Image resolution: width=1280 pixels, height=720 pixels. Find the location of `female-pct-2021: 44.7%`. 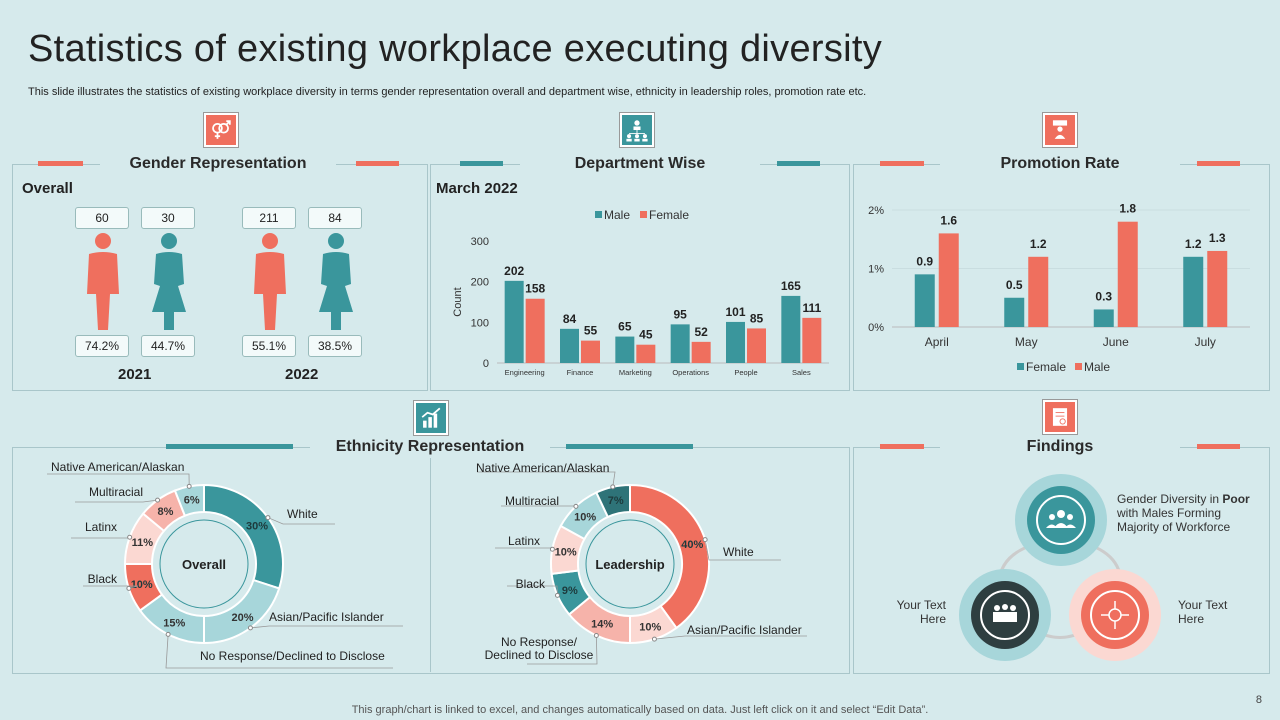

female-pct-2021: 44.7% is located at coordinates (168, 346).